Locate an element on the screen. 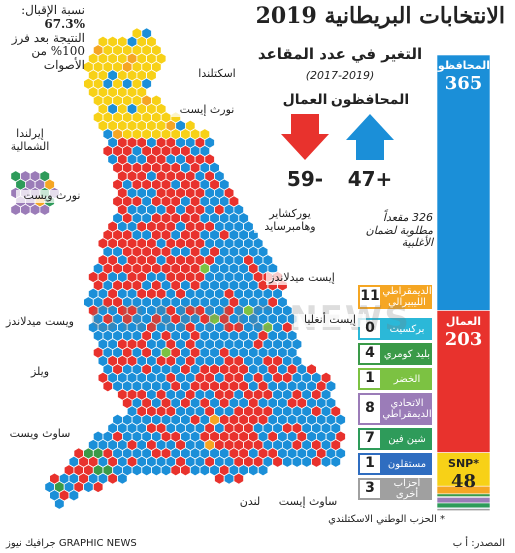 The height and width of the screenshot is (553, 515). region-label: ويلز is located at coordinates (40, 372).